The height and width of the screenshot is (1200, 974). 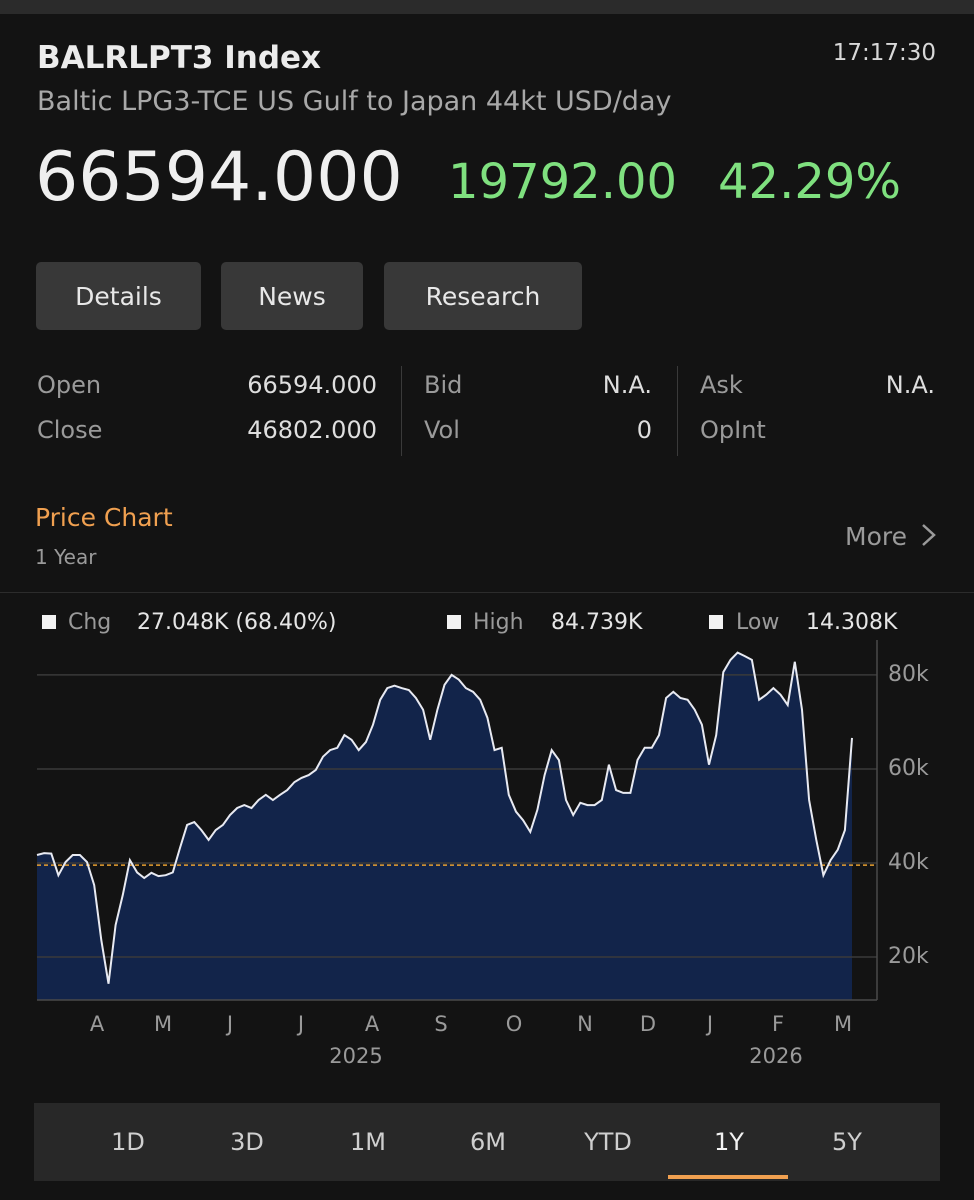 What do you see at coordinates (514, 1024) in the screenshot?
I see `x-tick-label: O` at bounding box center [514, 1024].